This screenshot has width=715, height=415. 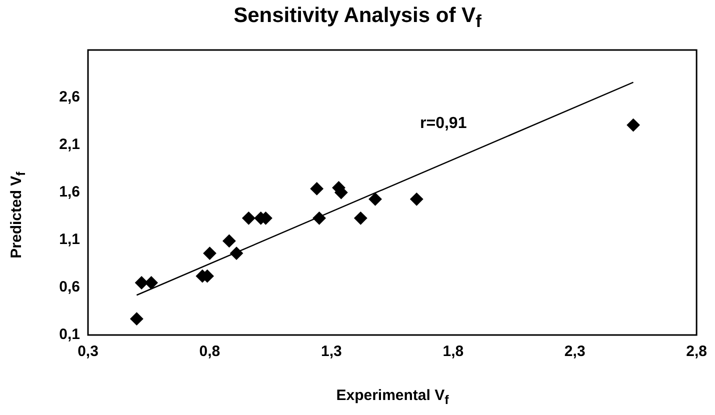 I want to click on y-tick-label: 2,1, so click(x=69, y=145).